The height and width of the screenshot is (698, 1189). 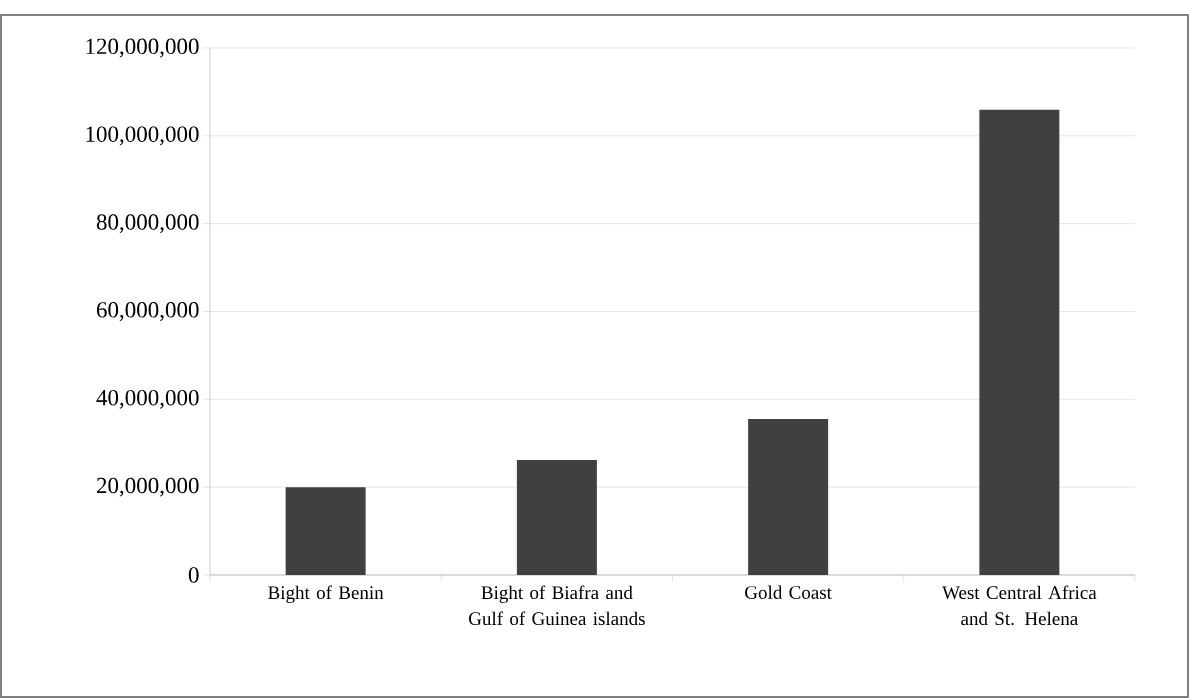 I want to click on x-tick-label: Bight of Benin, so click(x=326, y=594).